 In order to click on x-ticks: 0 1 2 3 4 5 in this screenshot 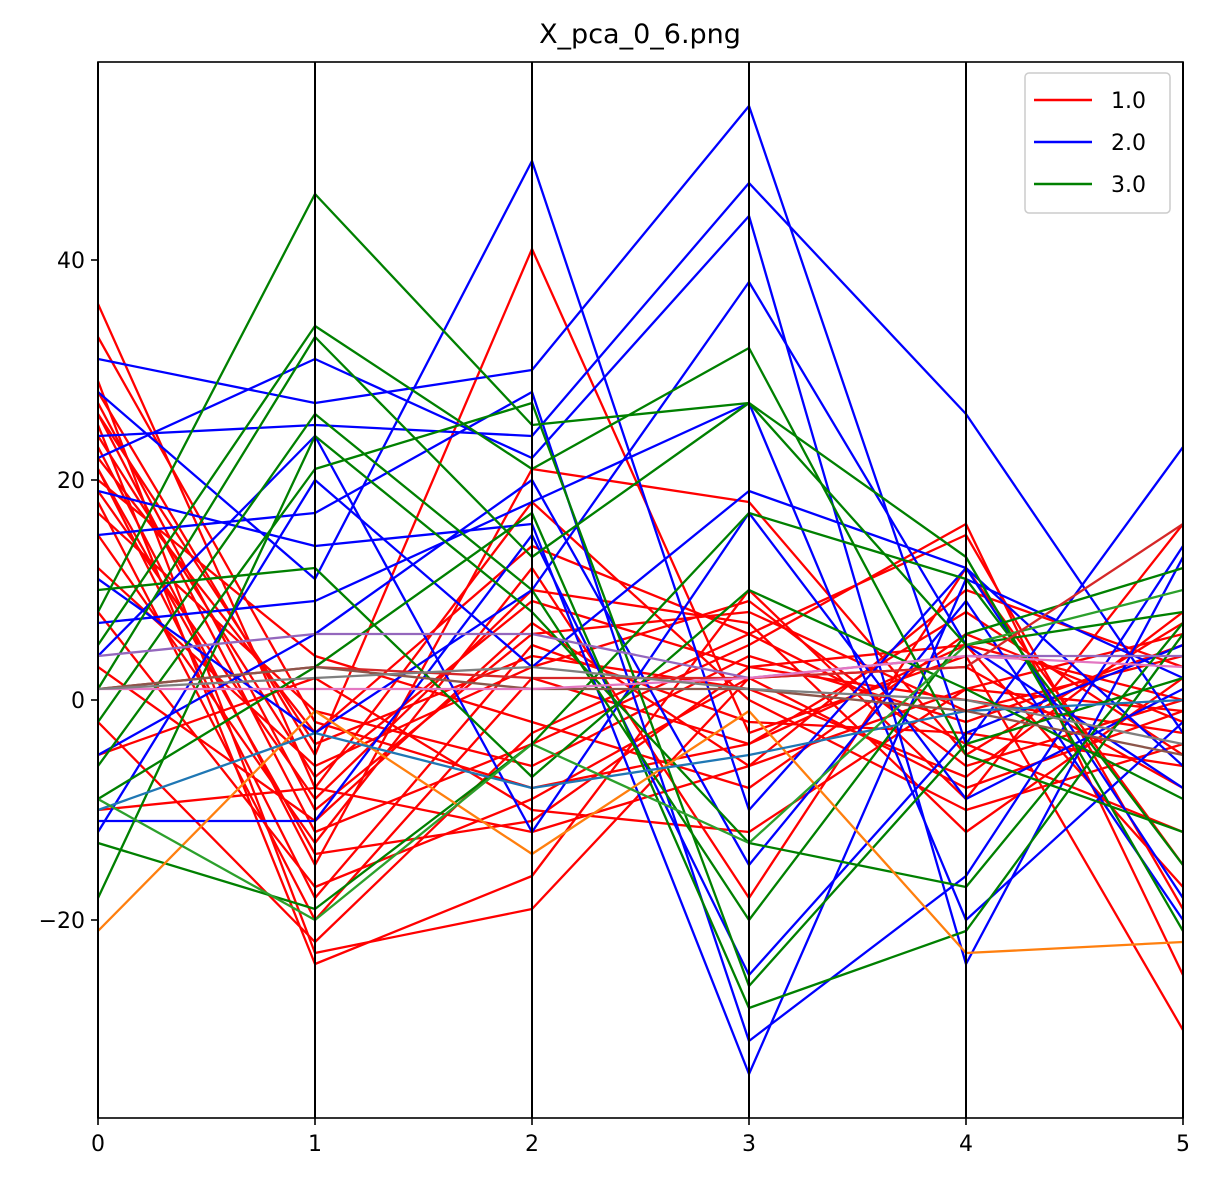, I will do `click(640, 1137)`.